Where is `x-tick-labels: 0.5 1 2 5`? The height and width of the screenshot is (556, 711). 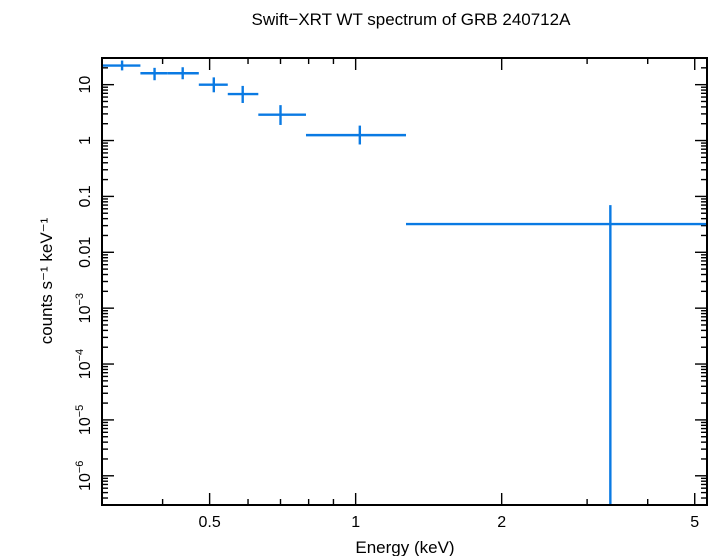 x-tick-labels: 0.5 1 2 5 is located at coordinates (448, 522).